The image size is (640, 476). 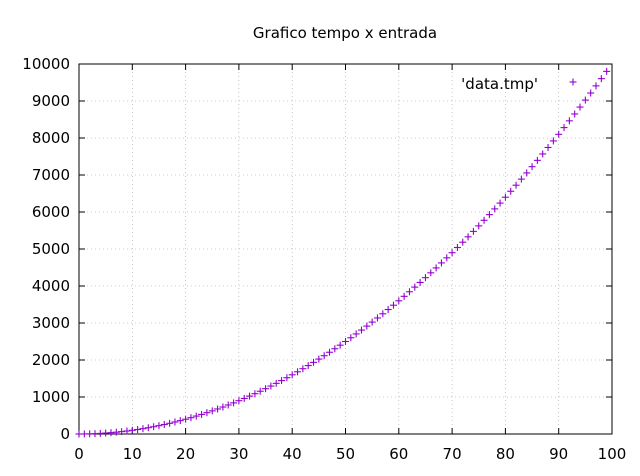 I want to click on y-tick-label: 6000, so click(x=51, y=212).